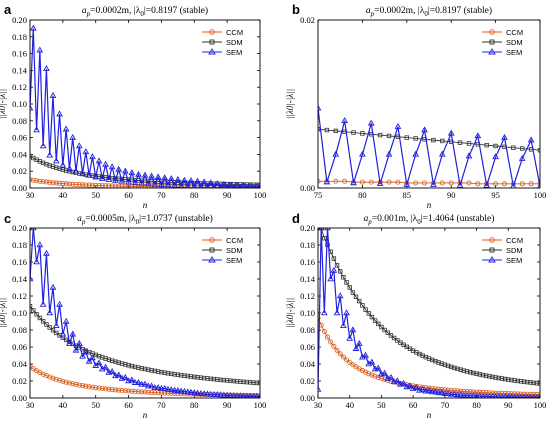  What do you see at coordinates (349, 405) in the screenshot?
I see `x-tick-label: 40` at bounding box center [349, 405].